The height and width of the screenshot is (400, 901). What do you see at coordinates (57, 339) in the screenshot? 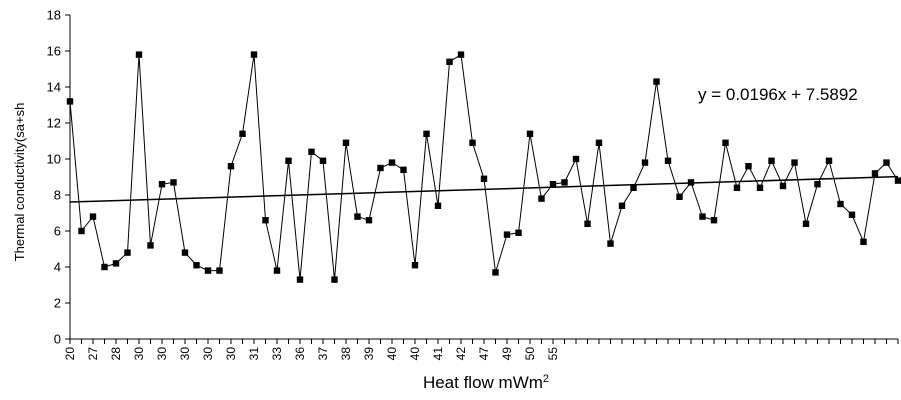
I see `y-tick-label: 0` at bounding box center [57, 339].